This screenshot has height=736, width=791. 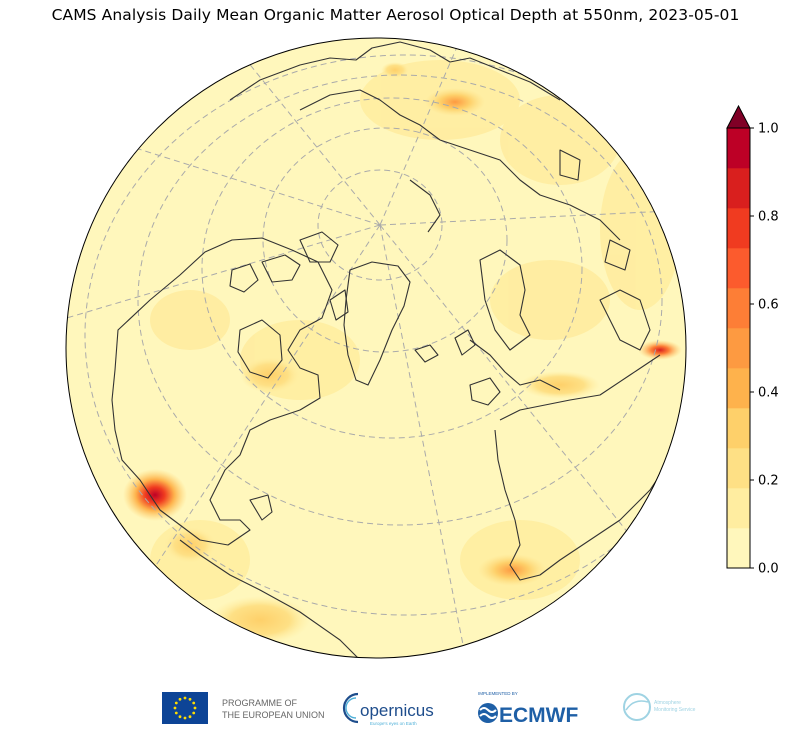 What do you see at coordinates (768, 305) in the screenshot?
I see `colorbar-tick-label: 0.6` at bounding box center [768, 305].